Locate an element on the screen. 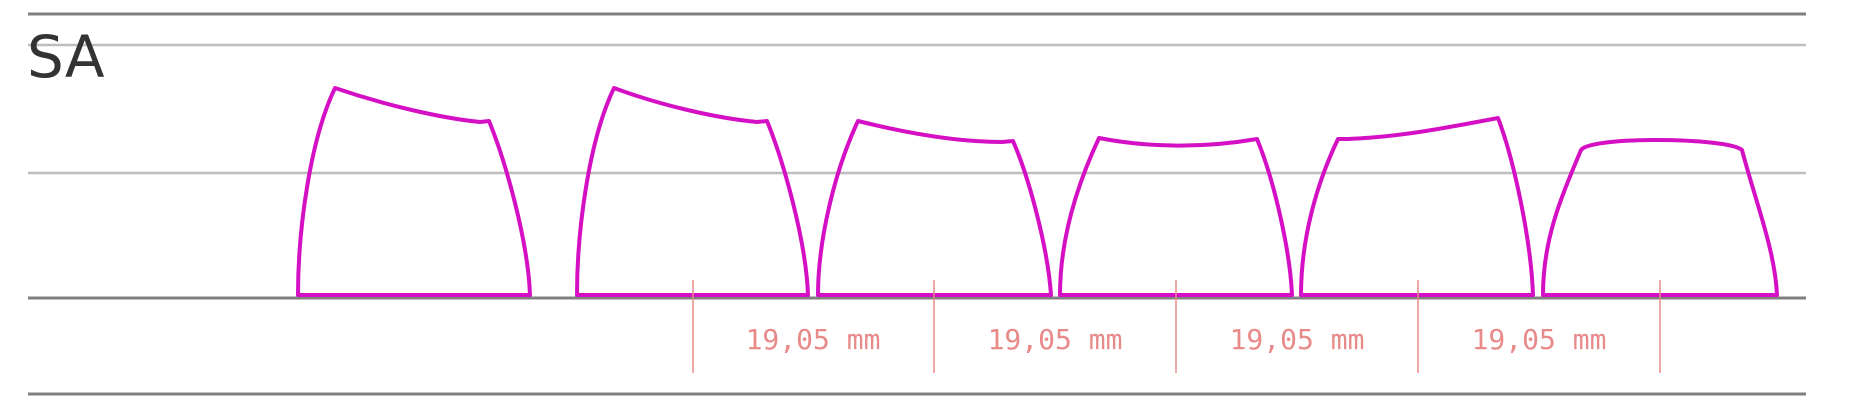 The height and width of the screenshot is (400, 1852). dimension-markers: 19,05 mm 19,05 mm 19,05 mm 19,05 mm is located at coordinates (1176, 326).